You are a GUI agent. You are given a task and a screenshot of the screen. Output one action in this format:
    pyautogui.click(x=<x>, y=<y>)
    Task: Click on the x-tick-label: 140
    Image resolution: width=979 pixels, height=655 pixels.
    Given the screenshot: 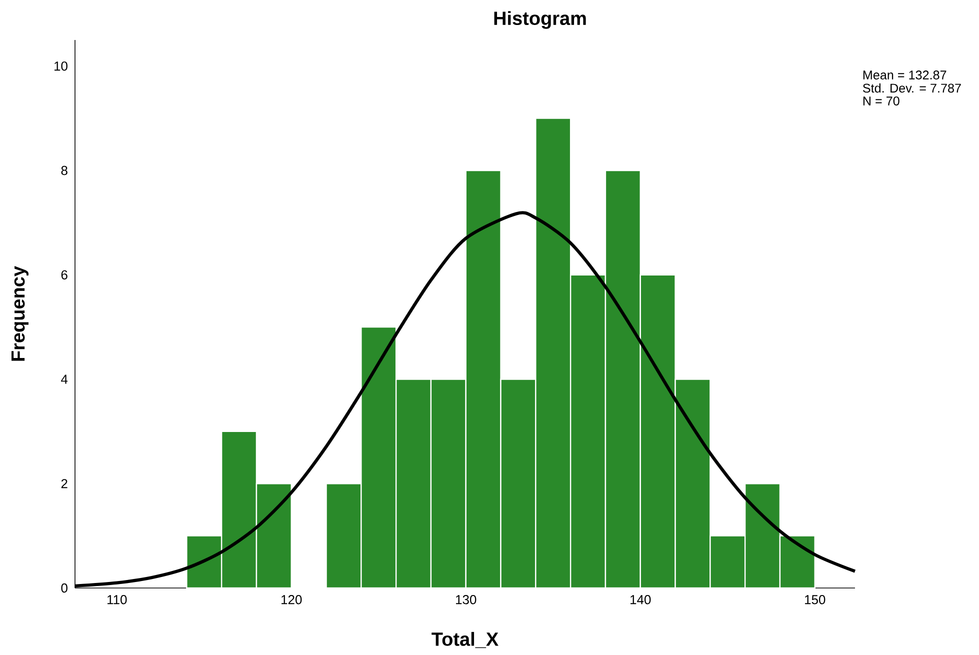 What is the action you would take?
    pyautogui.click(x=640, y=599)
    